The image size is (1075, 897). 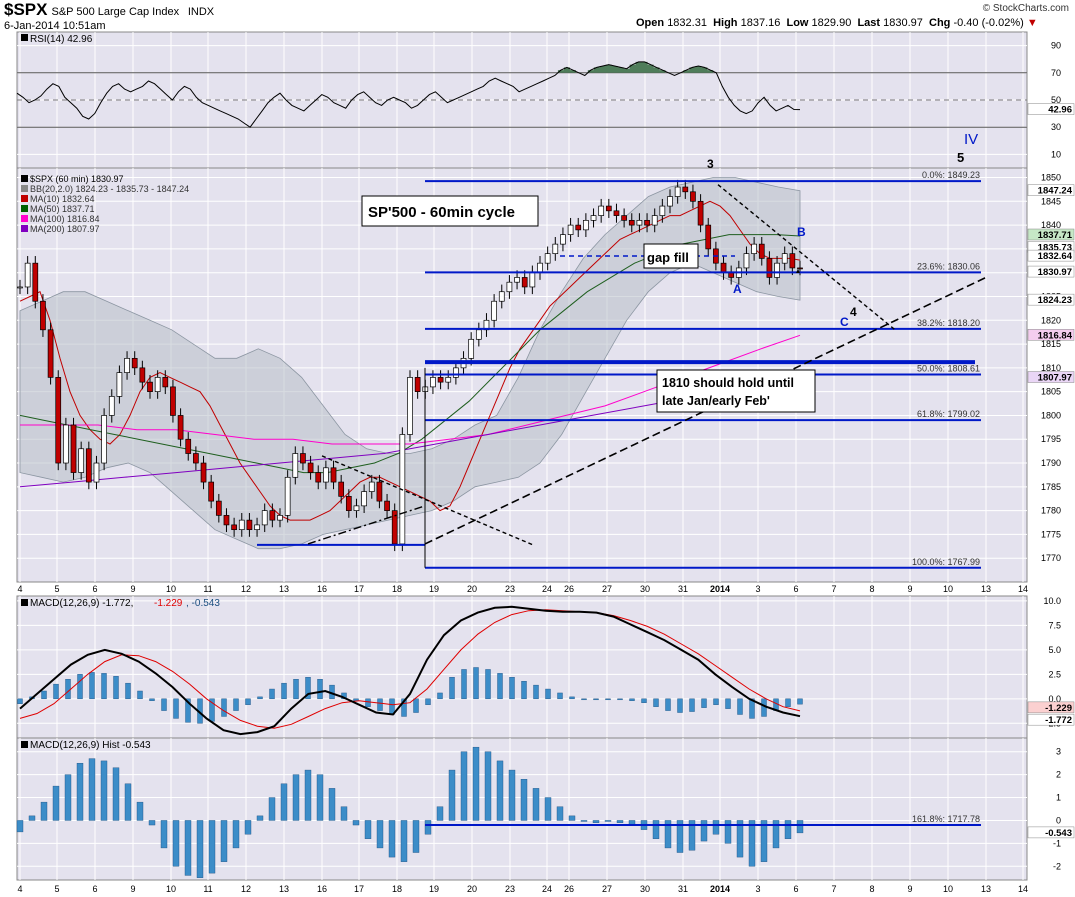 What do you see at coordinates (946, 819) in the screenshot?
I see `hist-fib-label: 161.8%: 1717.78` at bounding box center [946, 819].